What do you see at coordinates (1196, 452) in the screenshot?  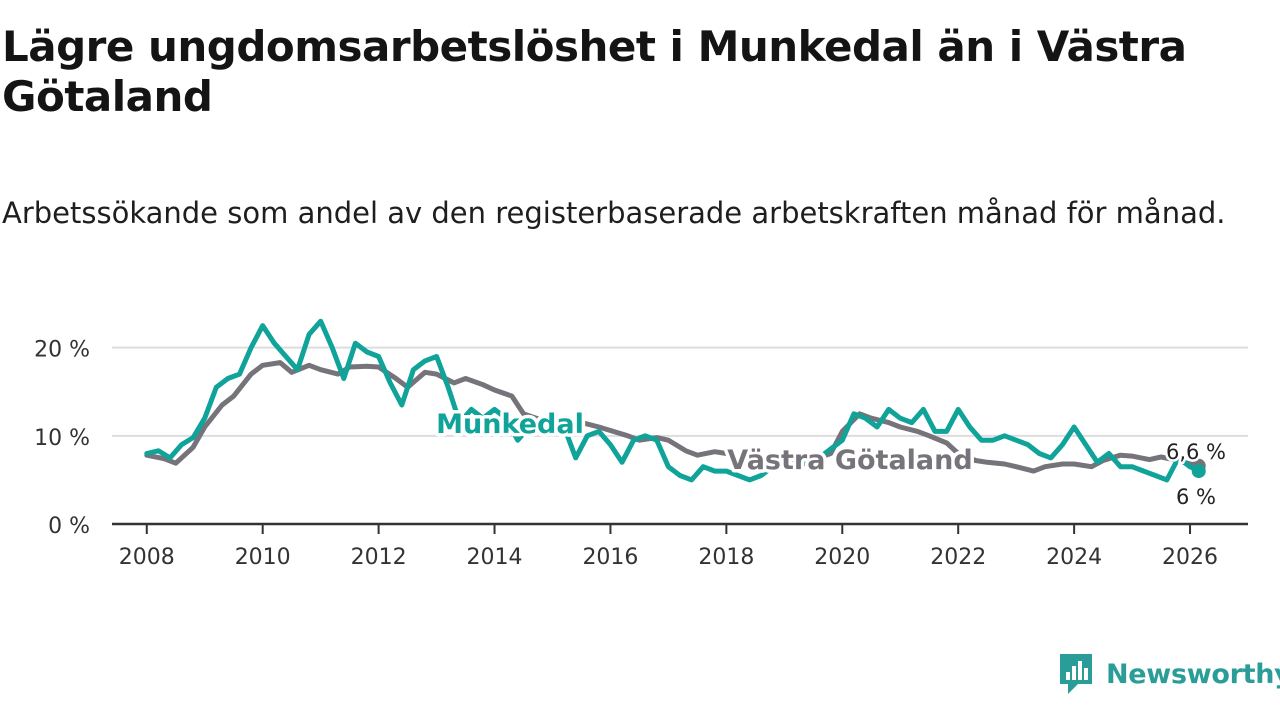 I see `end-label-vastra-gotaland: 6,6 %` at bounding box center [1196, 452].